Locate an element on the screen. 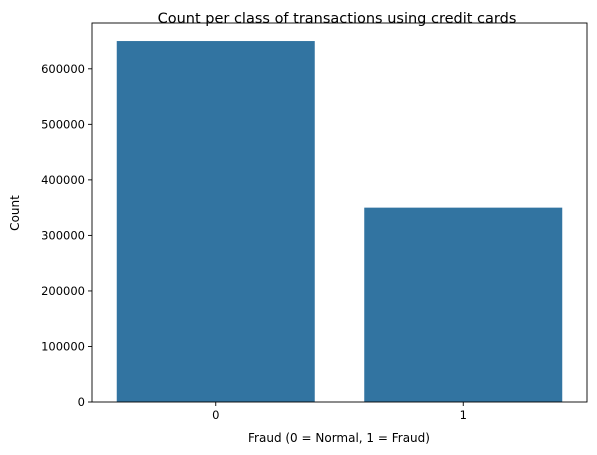  x-axis-label: Fraud (0 = Normal, 1 = Fraud) is located at coordinates (339, 438).